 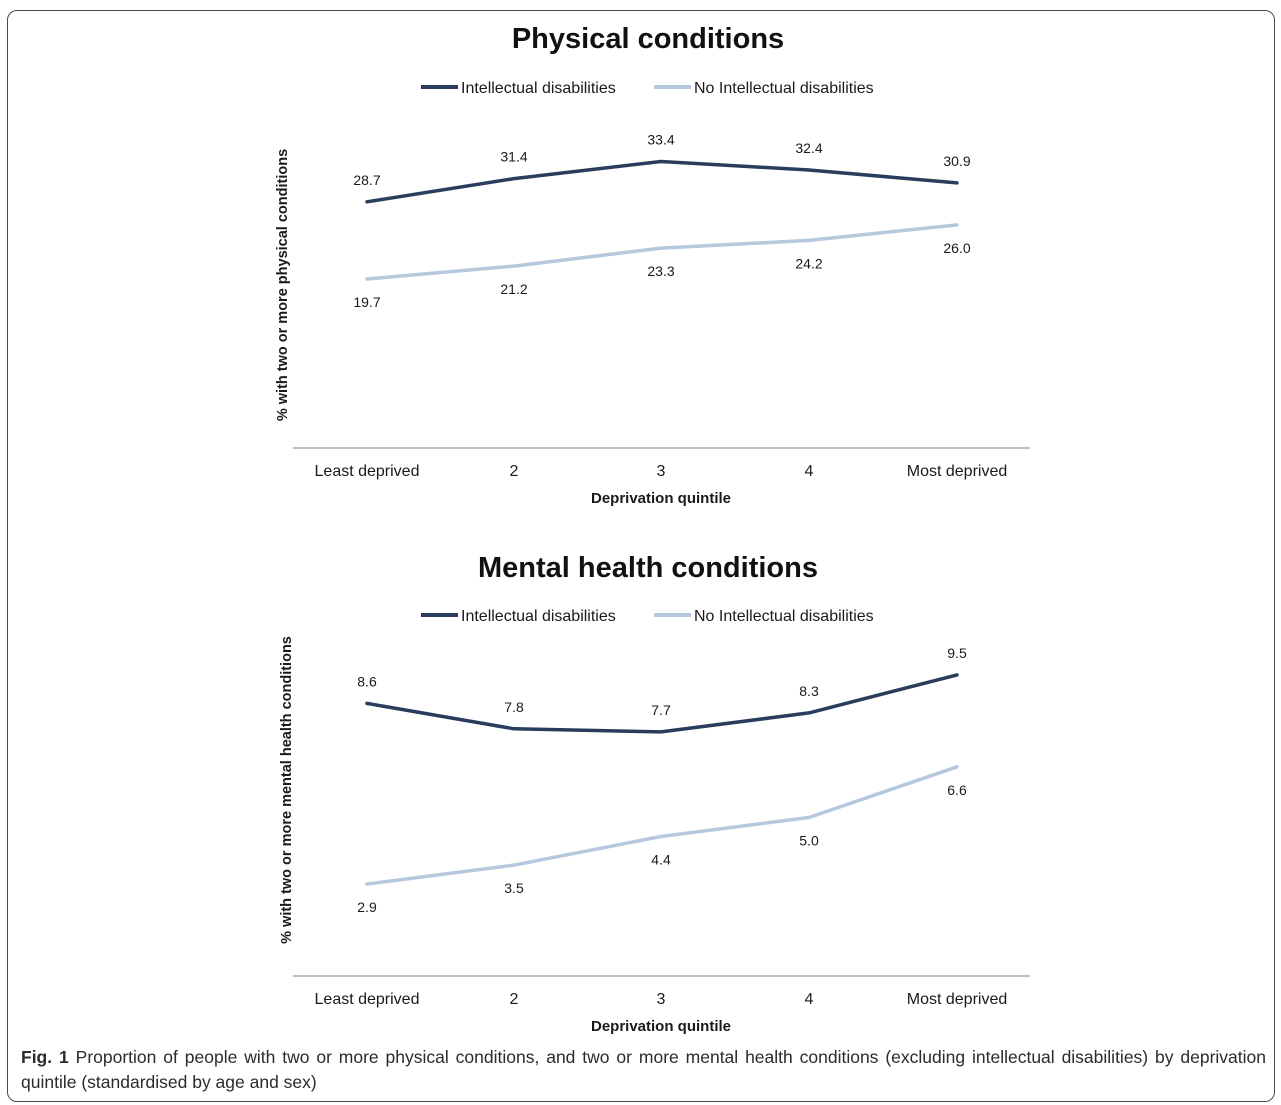 What do you see at coordinates (45, 1057) in the screenshot?
I see `caption-label: Fig. 1` at bounding box center [45, 1057].